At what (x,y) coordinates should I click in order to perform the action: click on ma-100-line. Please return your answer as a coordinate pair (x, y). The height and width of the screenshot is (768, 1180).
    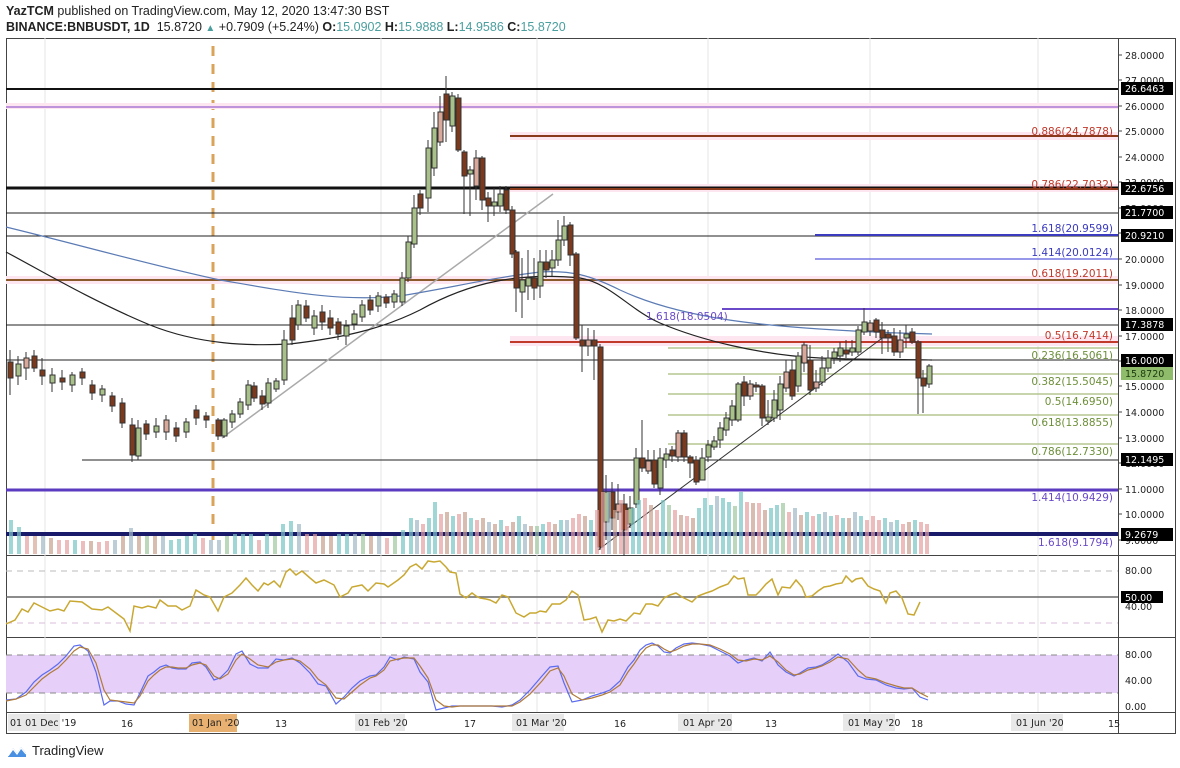
    Looking at the image, I should click on (469, 306).